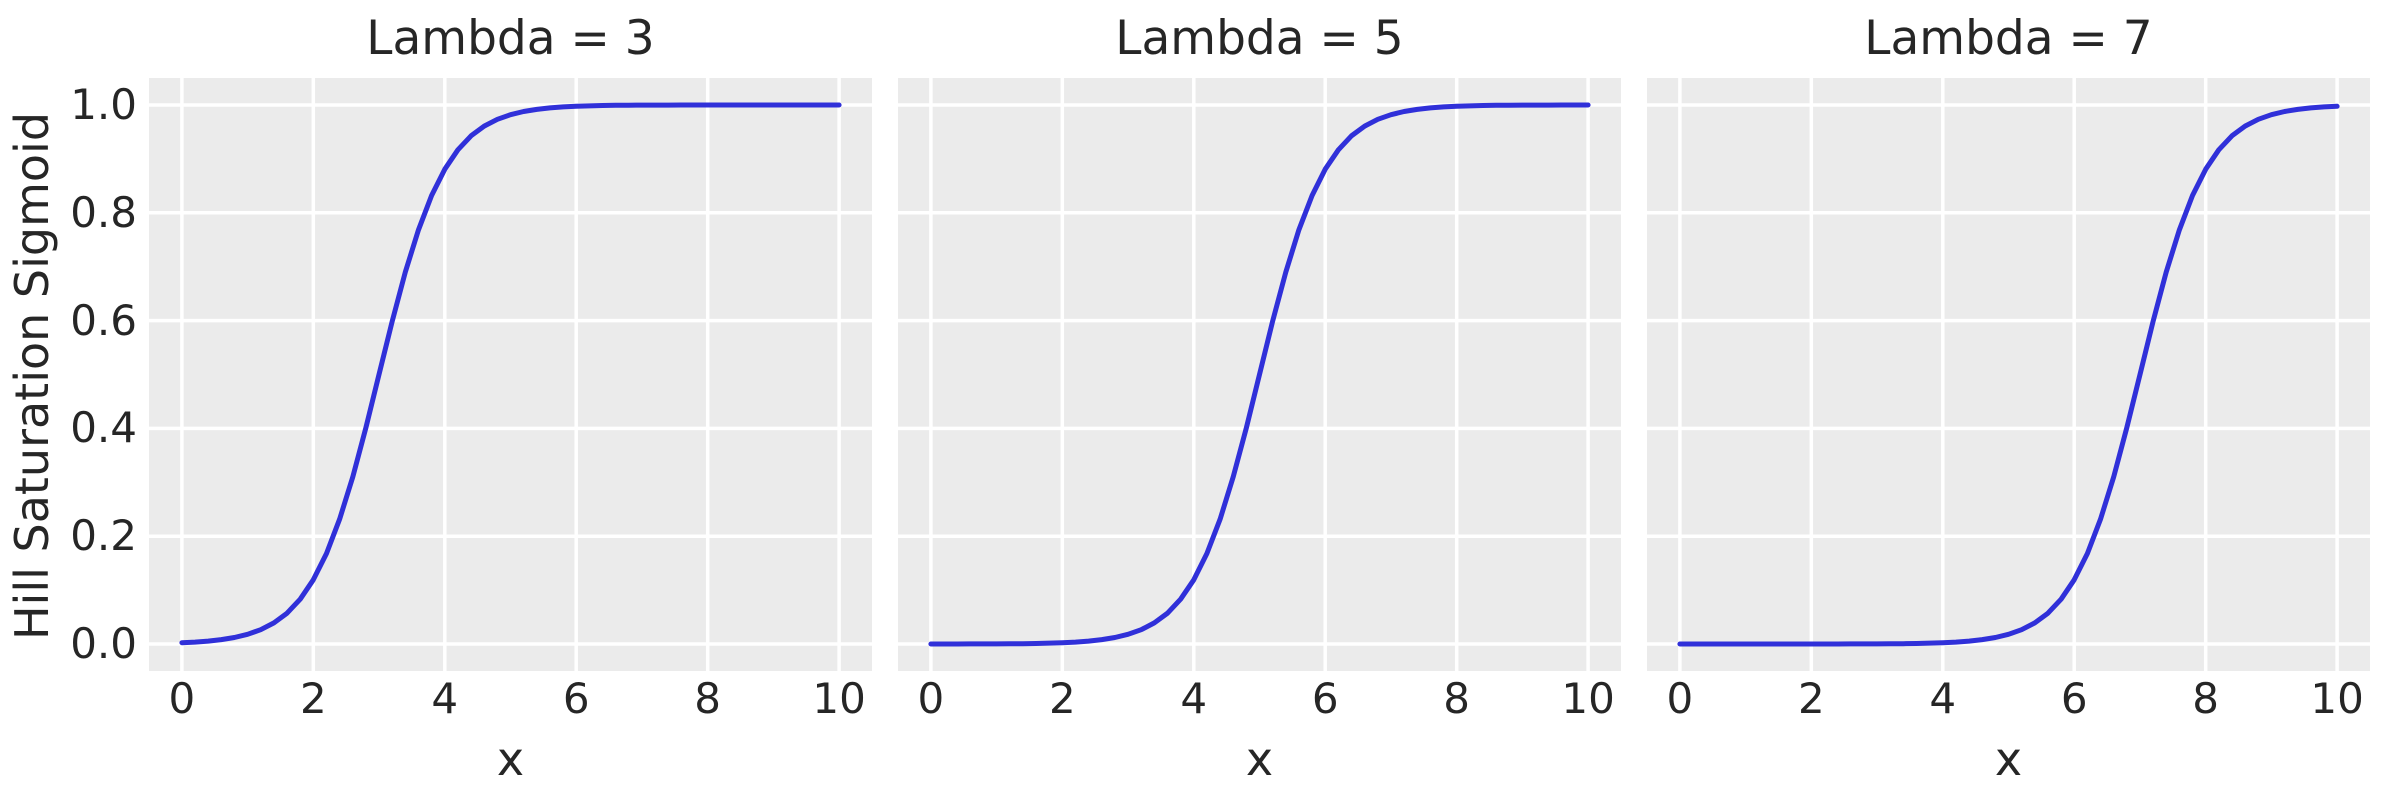  Describe the element at coordinates (103, 536) in the screenshot. I see `y-tick-label: 0.2` at that location.